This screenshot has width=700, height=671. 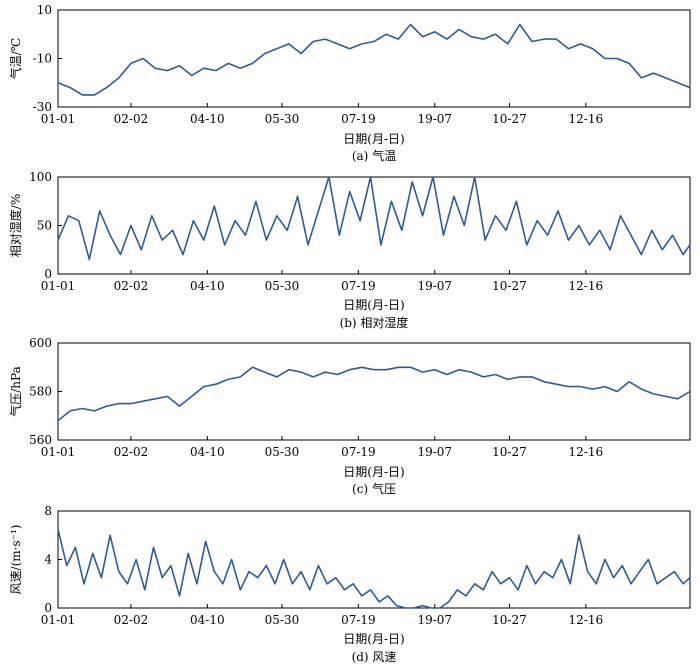 What do you see at coordinates (509, 119) in the screenshot?
I see `temperature-xtick-label: 10-27` at bounding box center [509, 119].